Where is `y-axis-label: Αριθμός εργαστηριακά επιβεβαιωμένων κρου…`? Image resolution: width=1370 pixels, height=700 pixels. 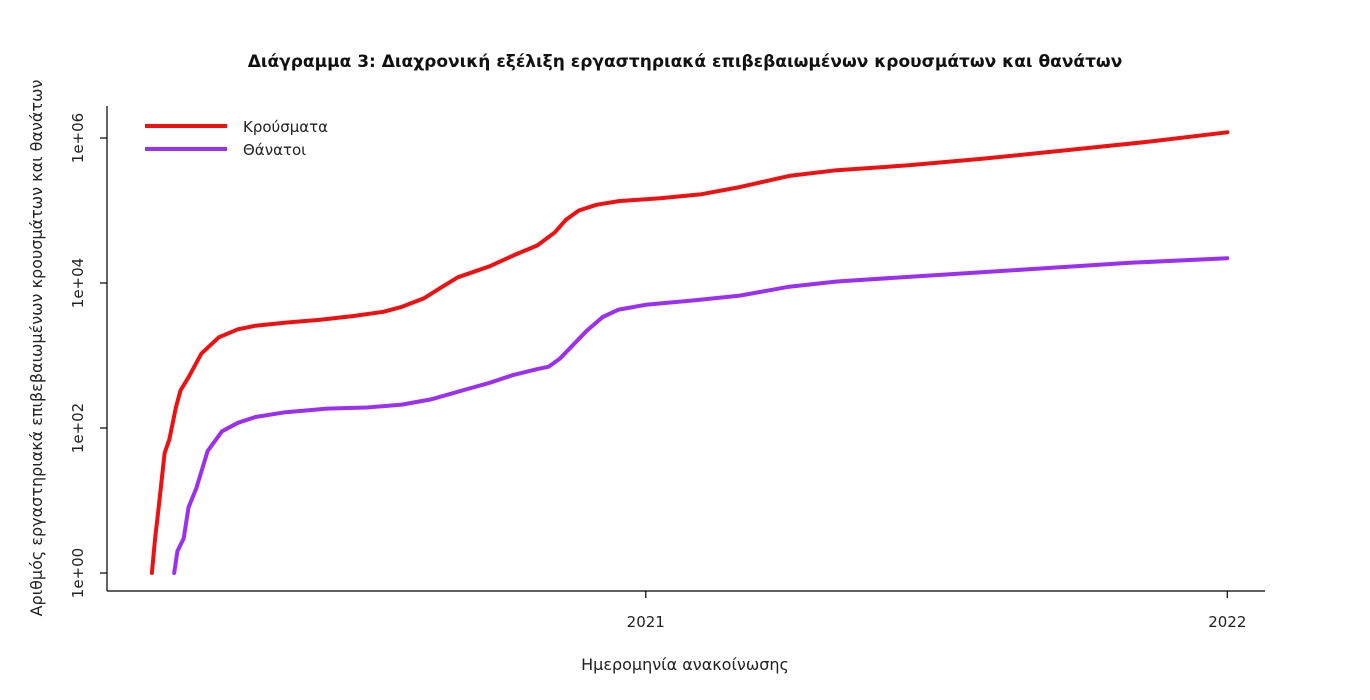
y-axis-label: Αριθμός εργαστηριακά επιβεβαιωμένων κρου… is located at coordinates (36, 348).